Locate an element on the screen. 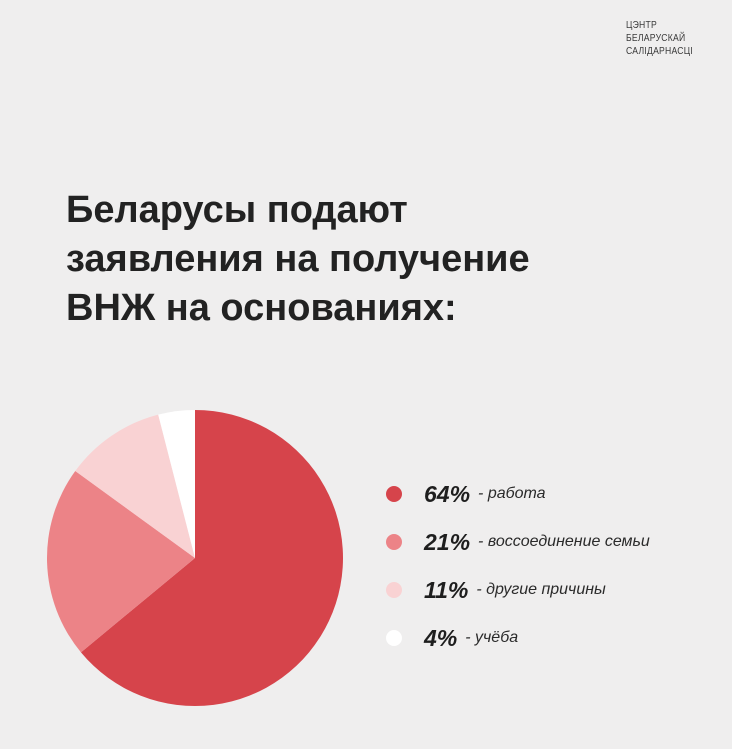 The image size is (732, 749). logo-text: ЦЭНТР БЕЛАРУСКАЙ САЛІДАРНАСЦІ is located at coordinates (659, 38).